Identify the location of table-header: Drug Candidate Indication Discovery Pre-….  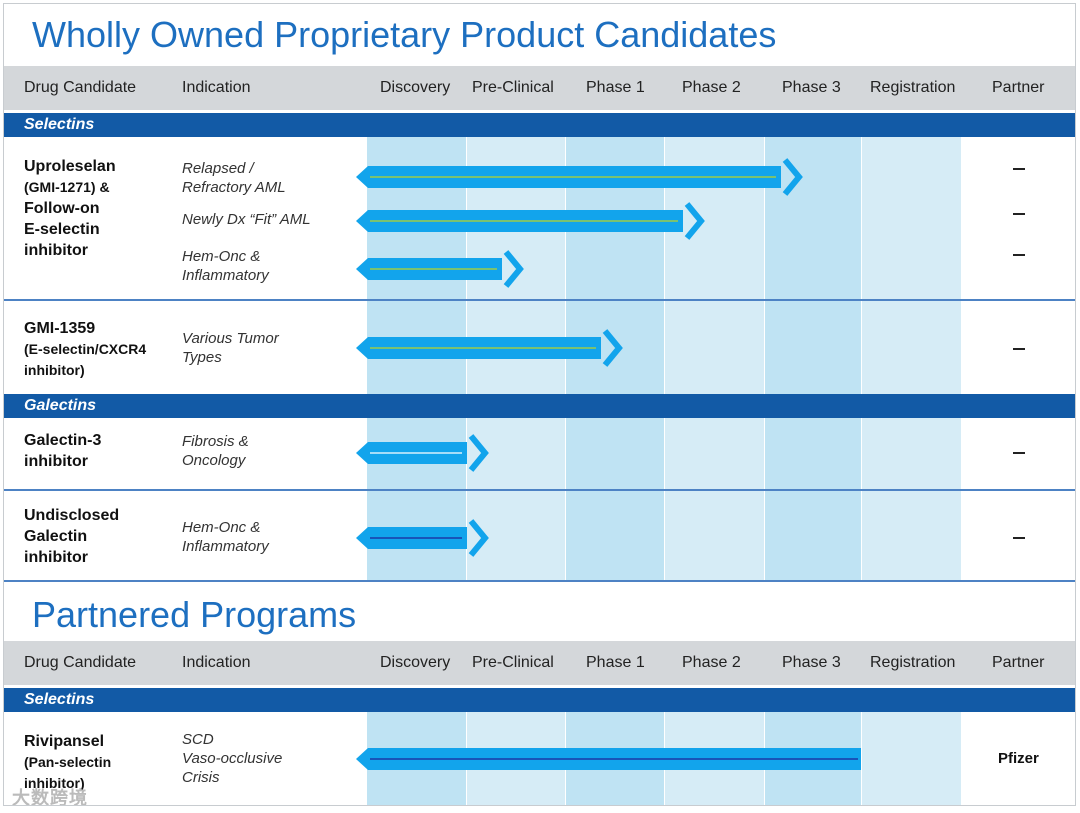
(539, 88).